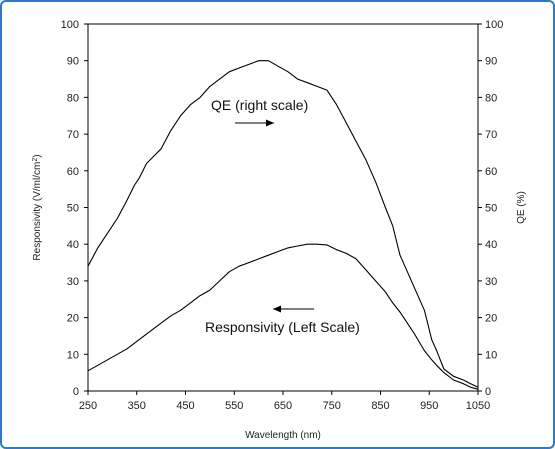  I want to click on x-tick-label: 350, so click(137, 406).